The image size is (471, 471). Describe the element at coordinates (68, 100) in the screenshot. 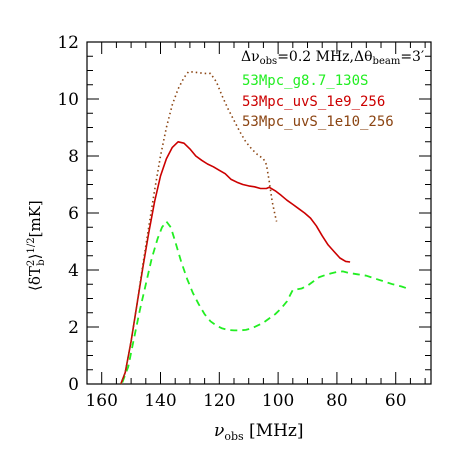

I see `y-tick-label: 10` at that location.